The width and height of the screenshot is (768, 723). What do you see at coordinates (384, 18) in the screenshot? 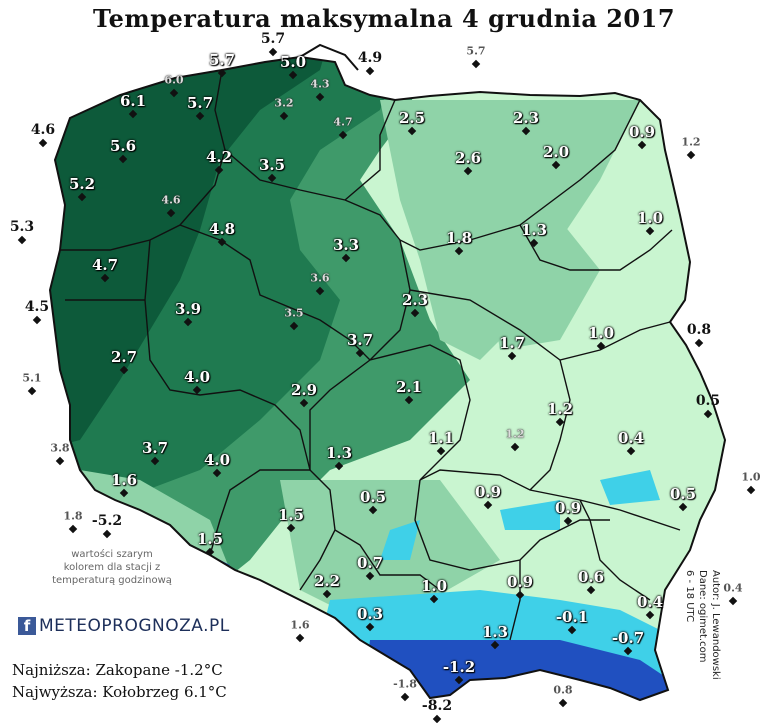
I see `map-title: Temperatura maksymalna 4 grudnia 2017` at bounding box center [384, 18].